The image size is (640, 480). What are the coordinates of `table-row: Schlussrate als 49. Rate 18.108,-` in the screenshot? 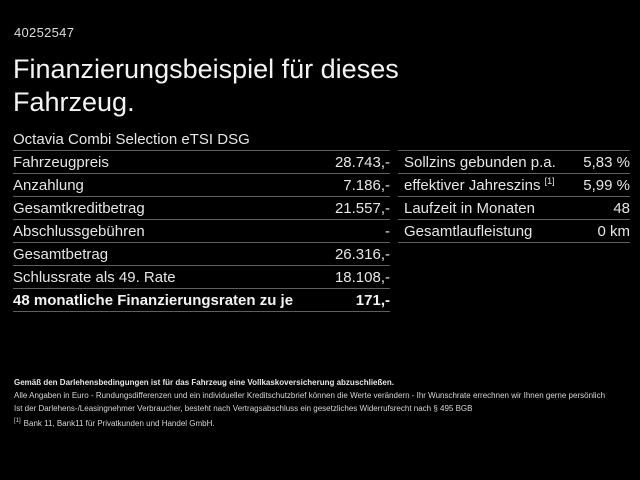 It's located at (201, 277).